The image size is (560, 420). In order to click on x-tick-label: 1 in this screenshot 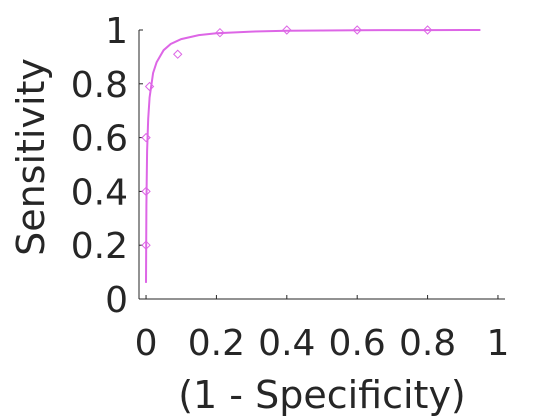, I will do `click(498, 343)`.